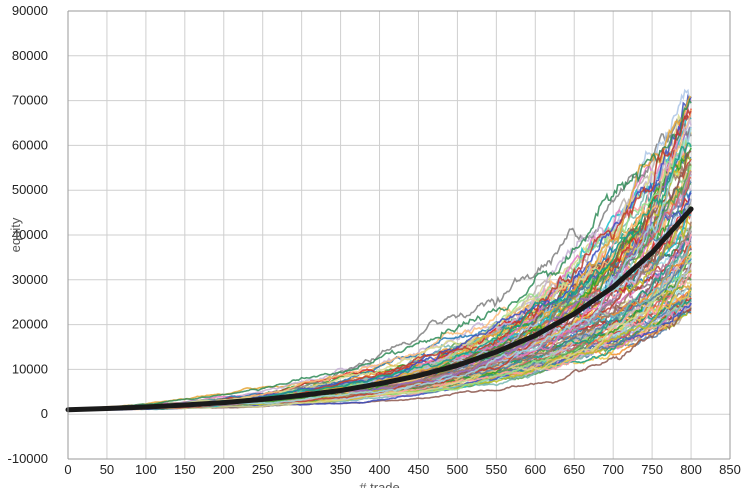 The height and width of the screenshot is (488, 744). Describe the element at coordinates (380, 469) in the screenshot. I see `x-tick-label: 400` at that location.